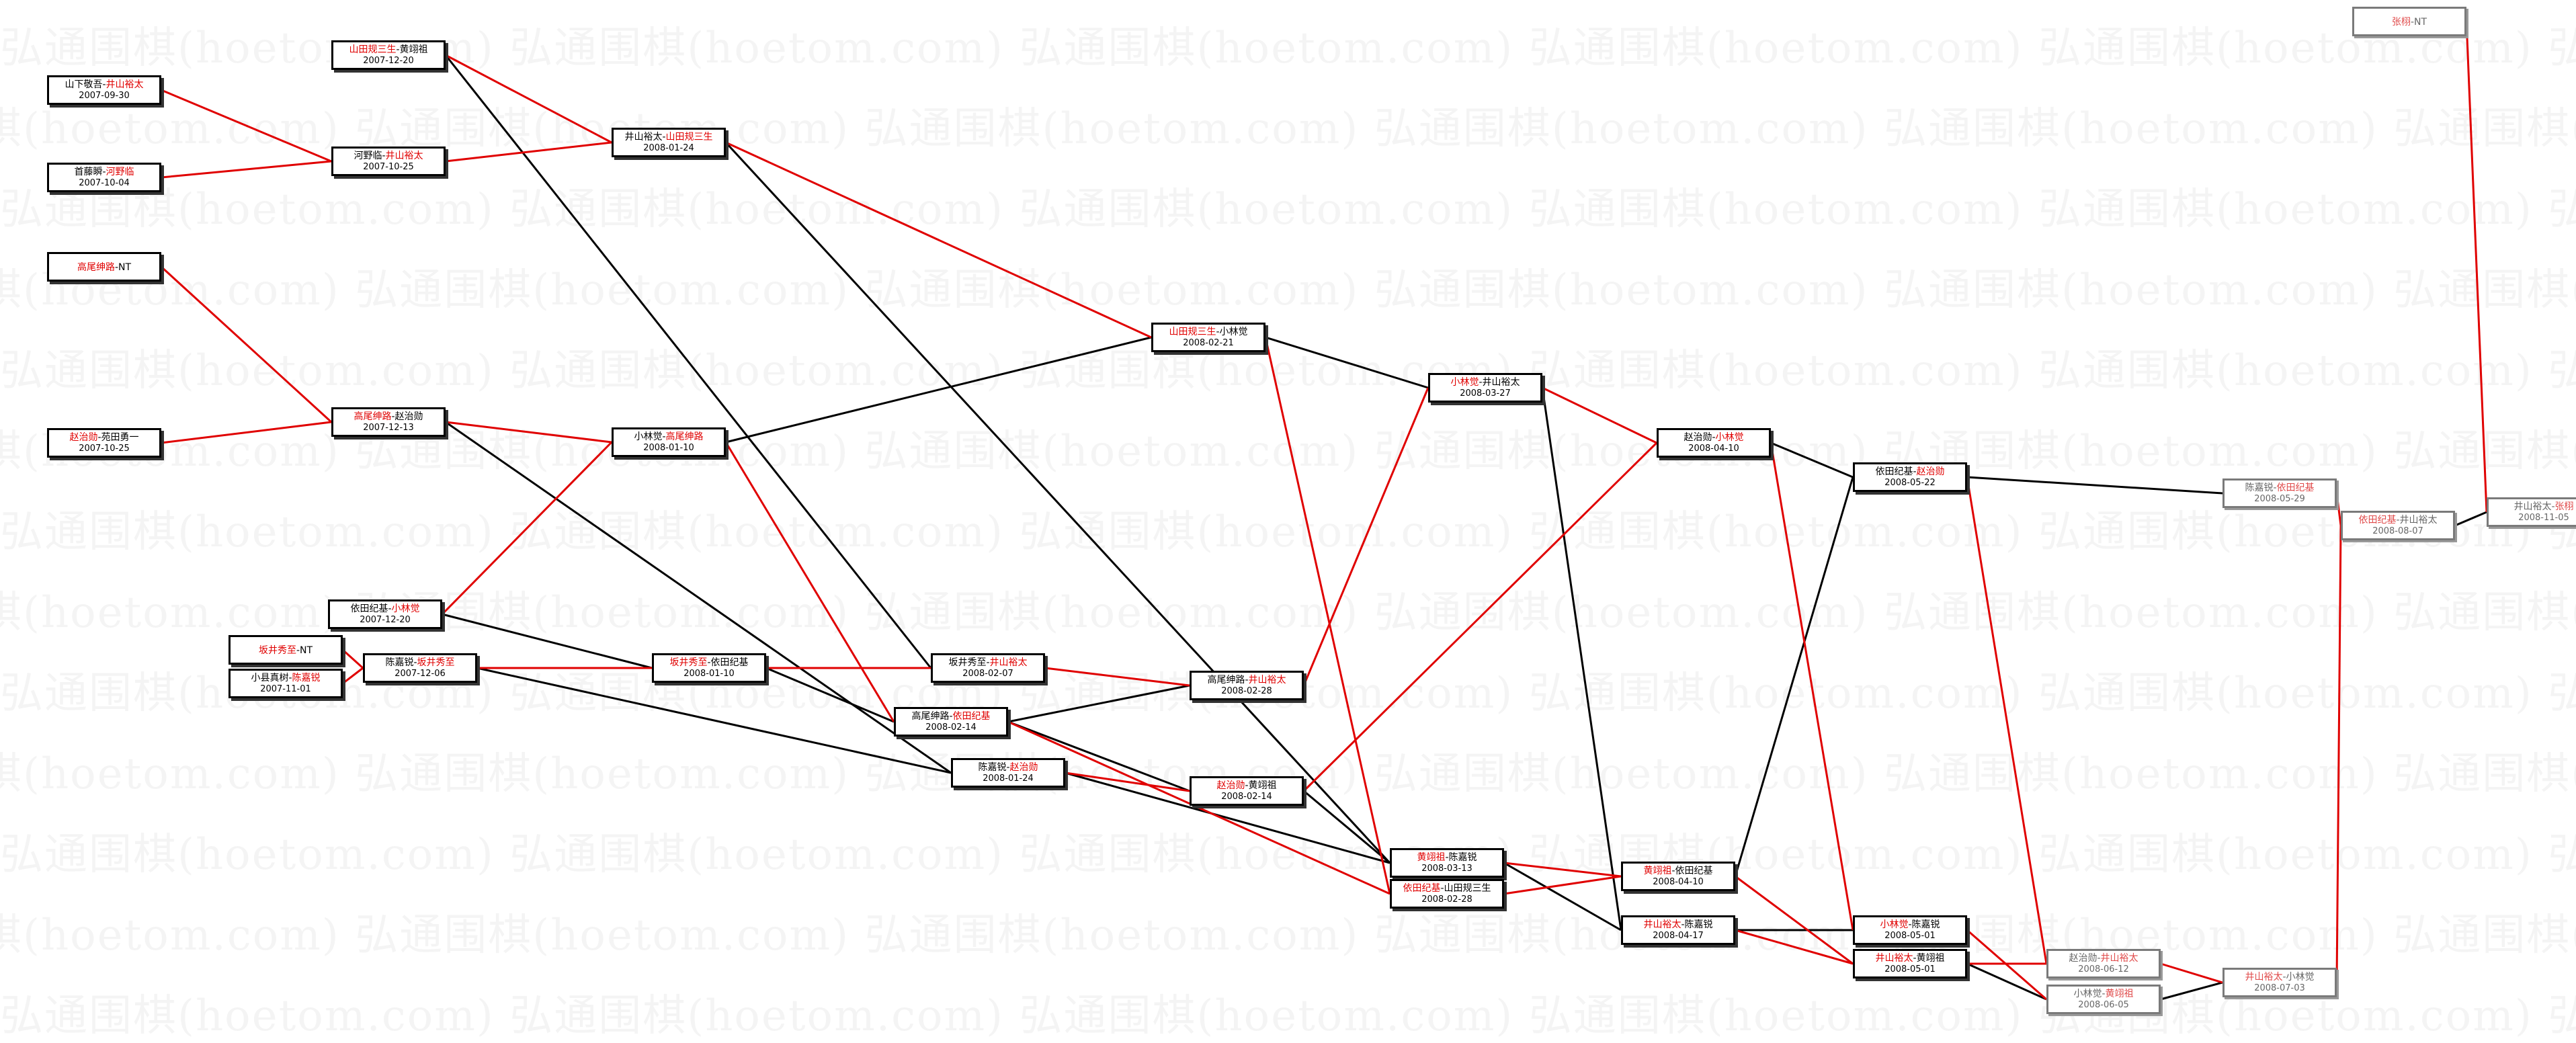  What do you see at coordinates (1447, 894) in the screenshot?
I see `match-node: 依田纪基-山田规三生 2008-02-28` at bounding box center [1447, 894].